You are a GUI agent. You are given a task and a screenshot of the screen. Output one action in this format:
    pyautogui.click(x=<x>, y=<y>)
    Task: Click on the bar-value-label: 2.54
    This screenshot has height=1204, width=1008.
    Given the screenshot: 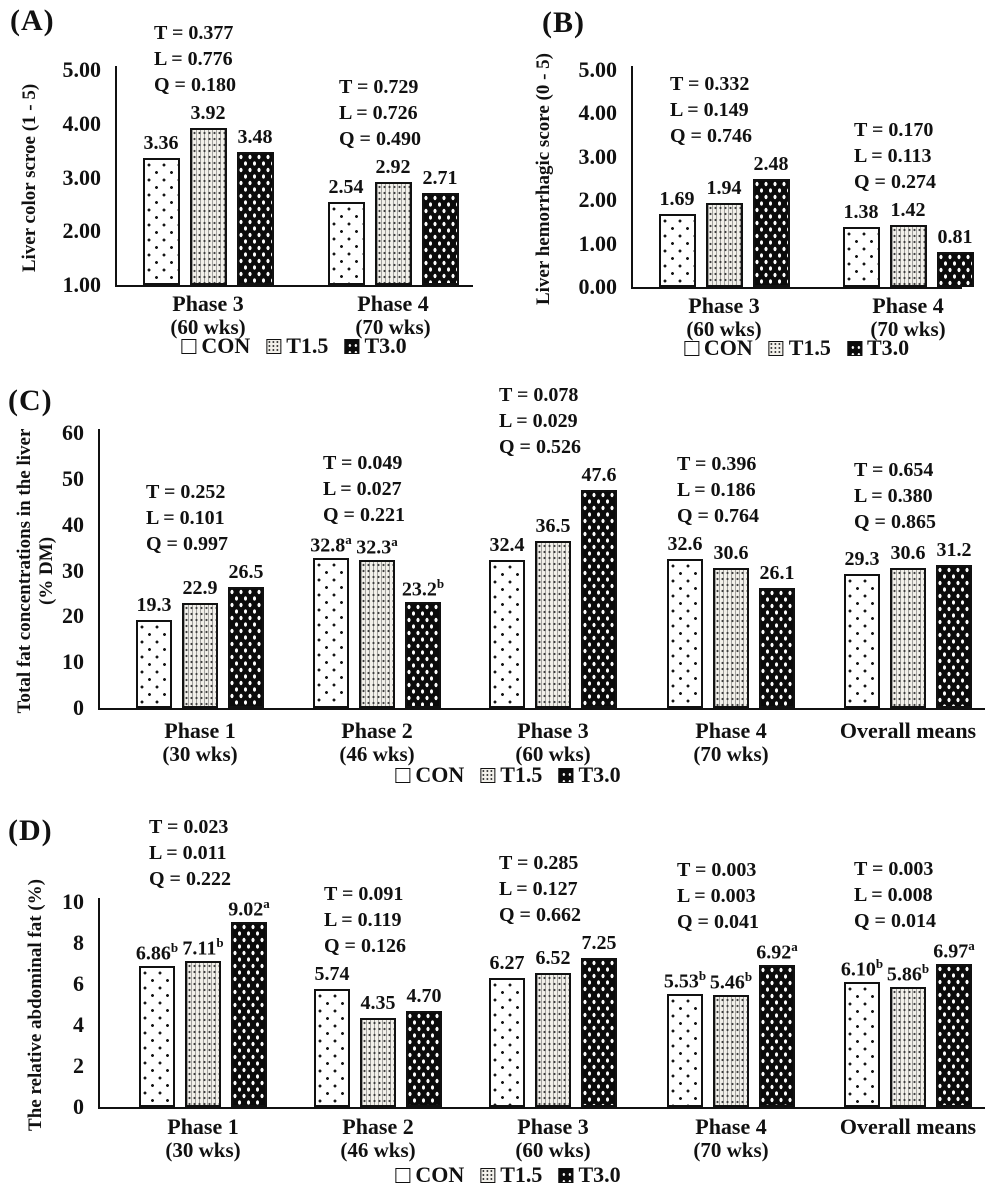 What is the action you would take?
    pyautogui.click(x=346, y=187)
    